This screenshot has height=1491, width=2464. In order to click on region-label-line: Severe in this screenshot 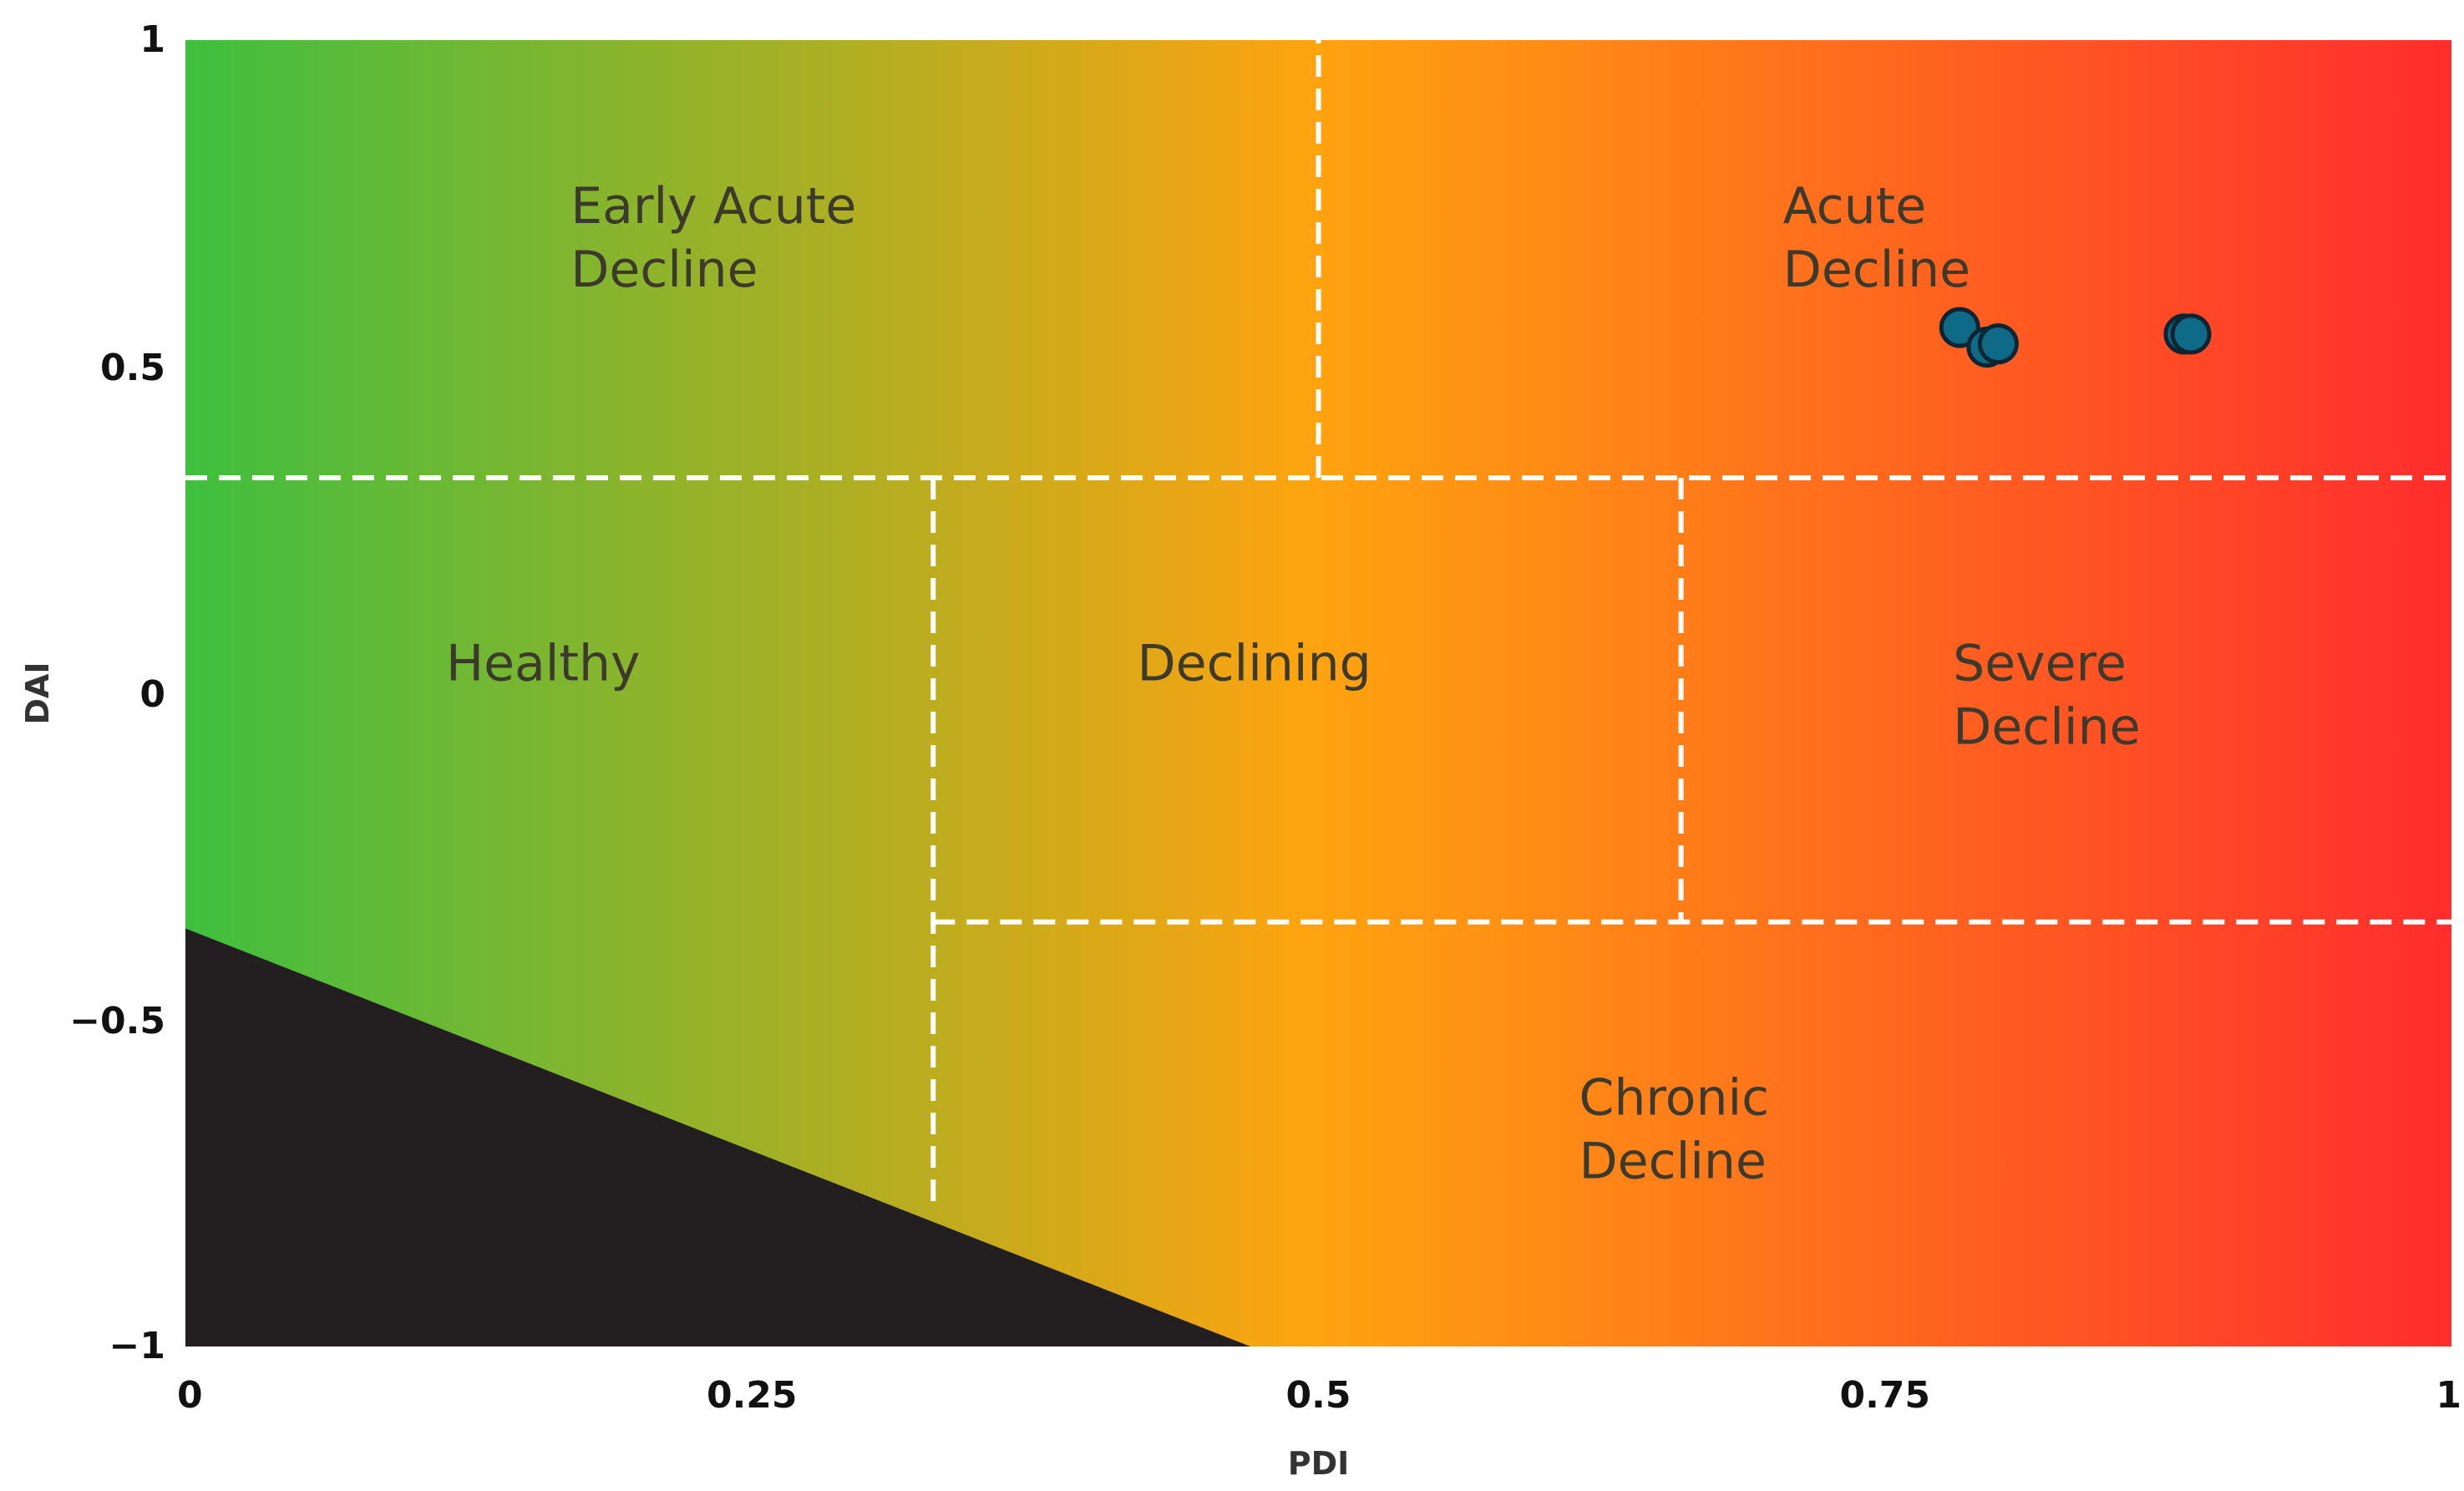, I will do `click(2040, 663)`.